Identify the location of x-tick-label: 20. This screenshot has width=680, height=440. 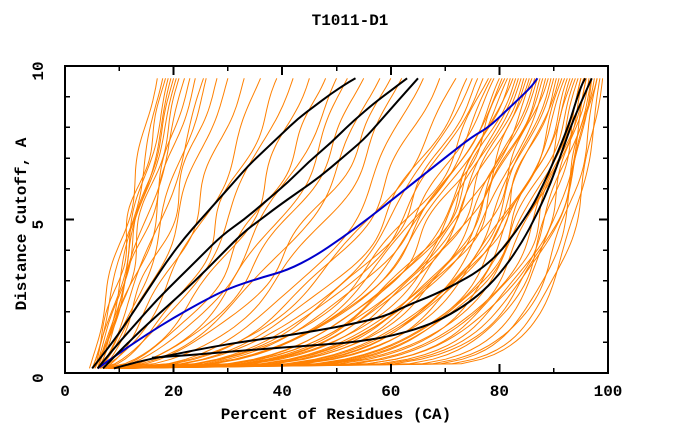
(173, 392).